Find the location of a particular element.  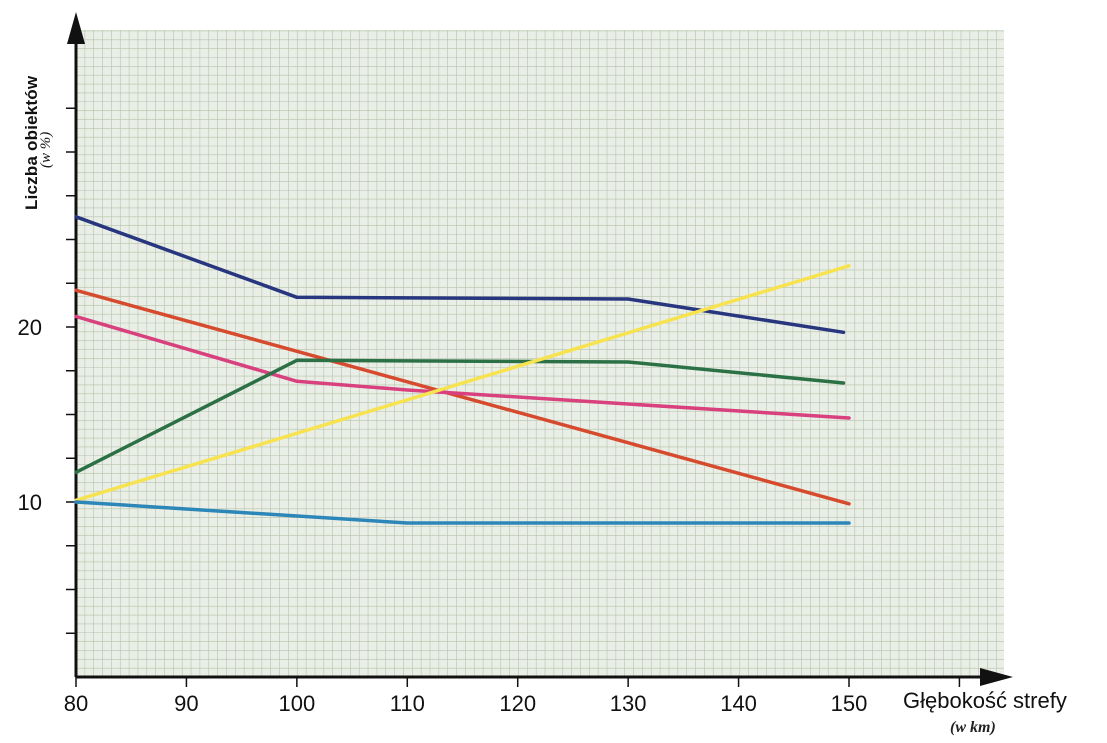

x-tick-label: 90 is located at coordinates (186, 703).